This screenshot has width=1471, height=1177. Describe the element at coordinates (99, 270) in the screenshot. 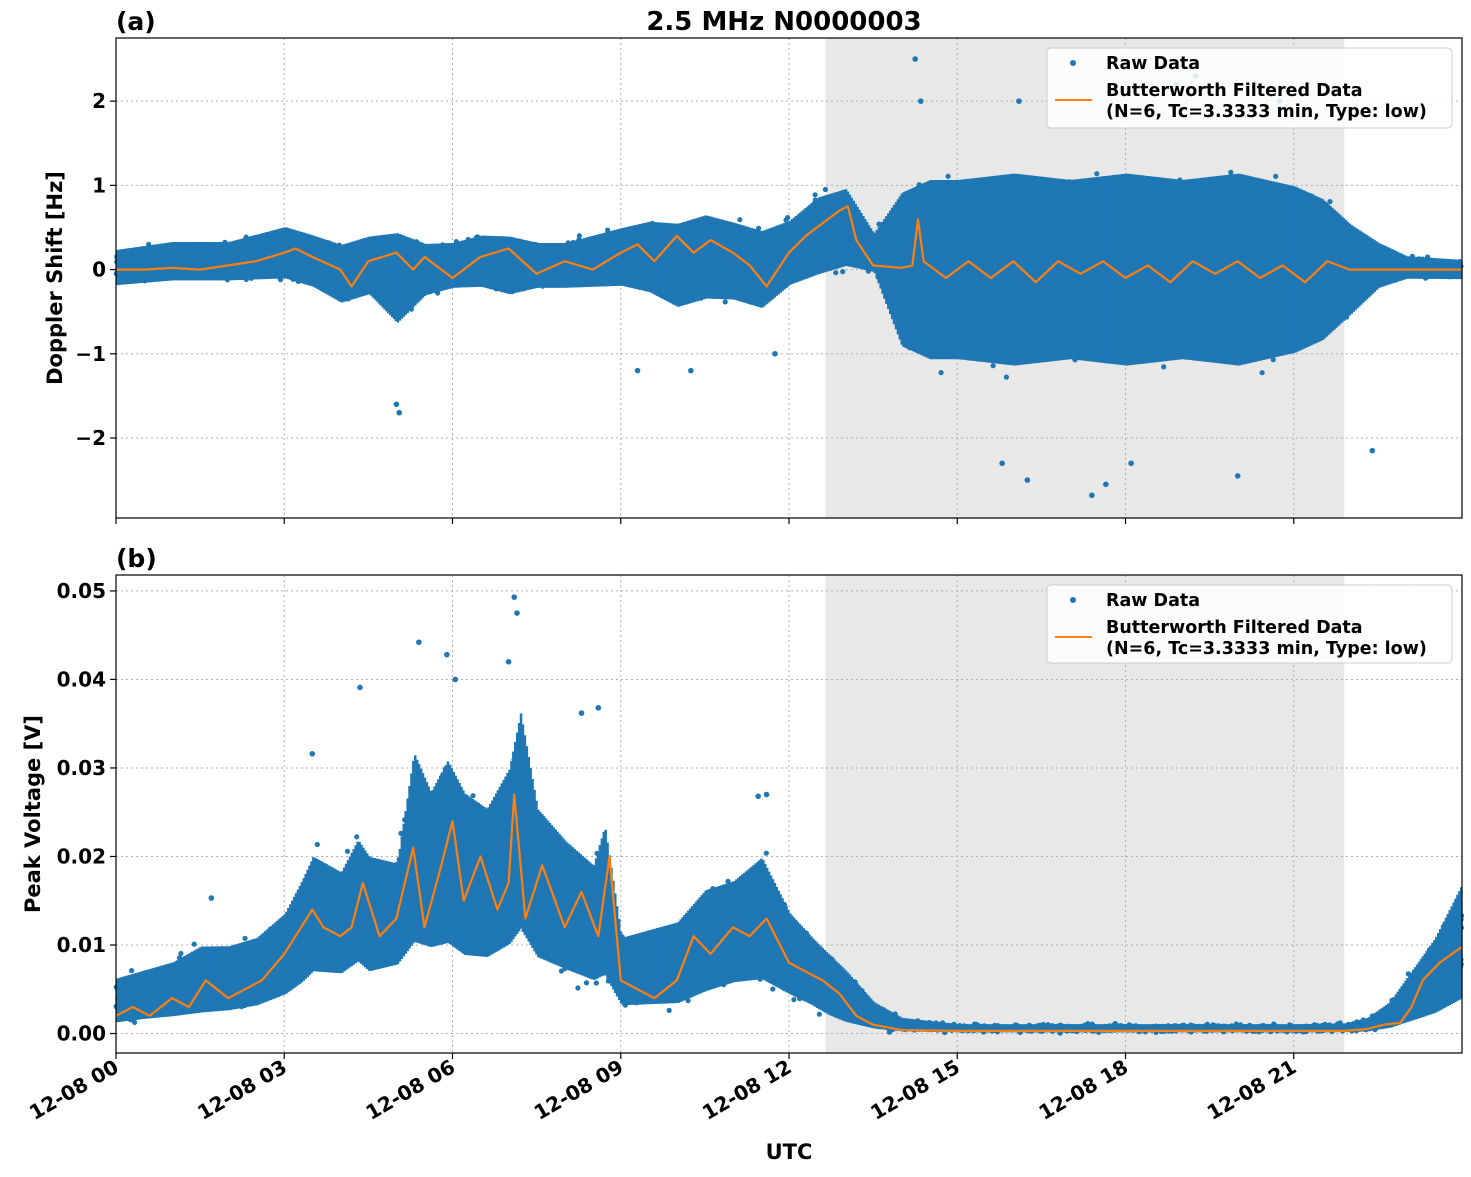

I see `y-tick-label: 0` at that location.